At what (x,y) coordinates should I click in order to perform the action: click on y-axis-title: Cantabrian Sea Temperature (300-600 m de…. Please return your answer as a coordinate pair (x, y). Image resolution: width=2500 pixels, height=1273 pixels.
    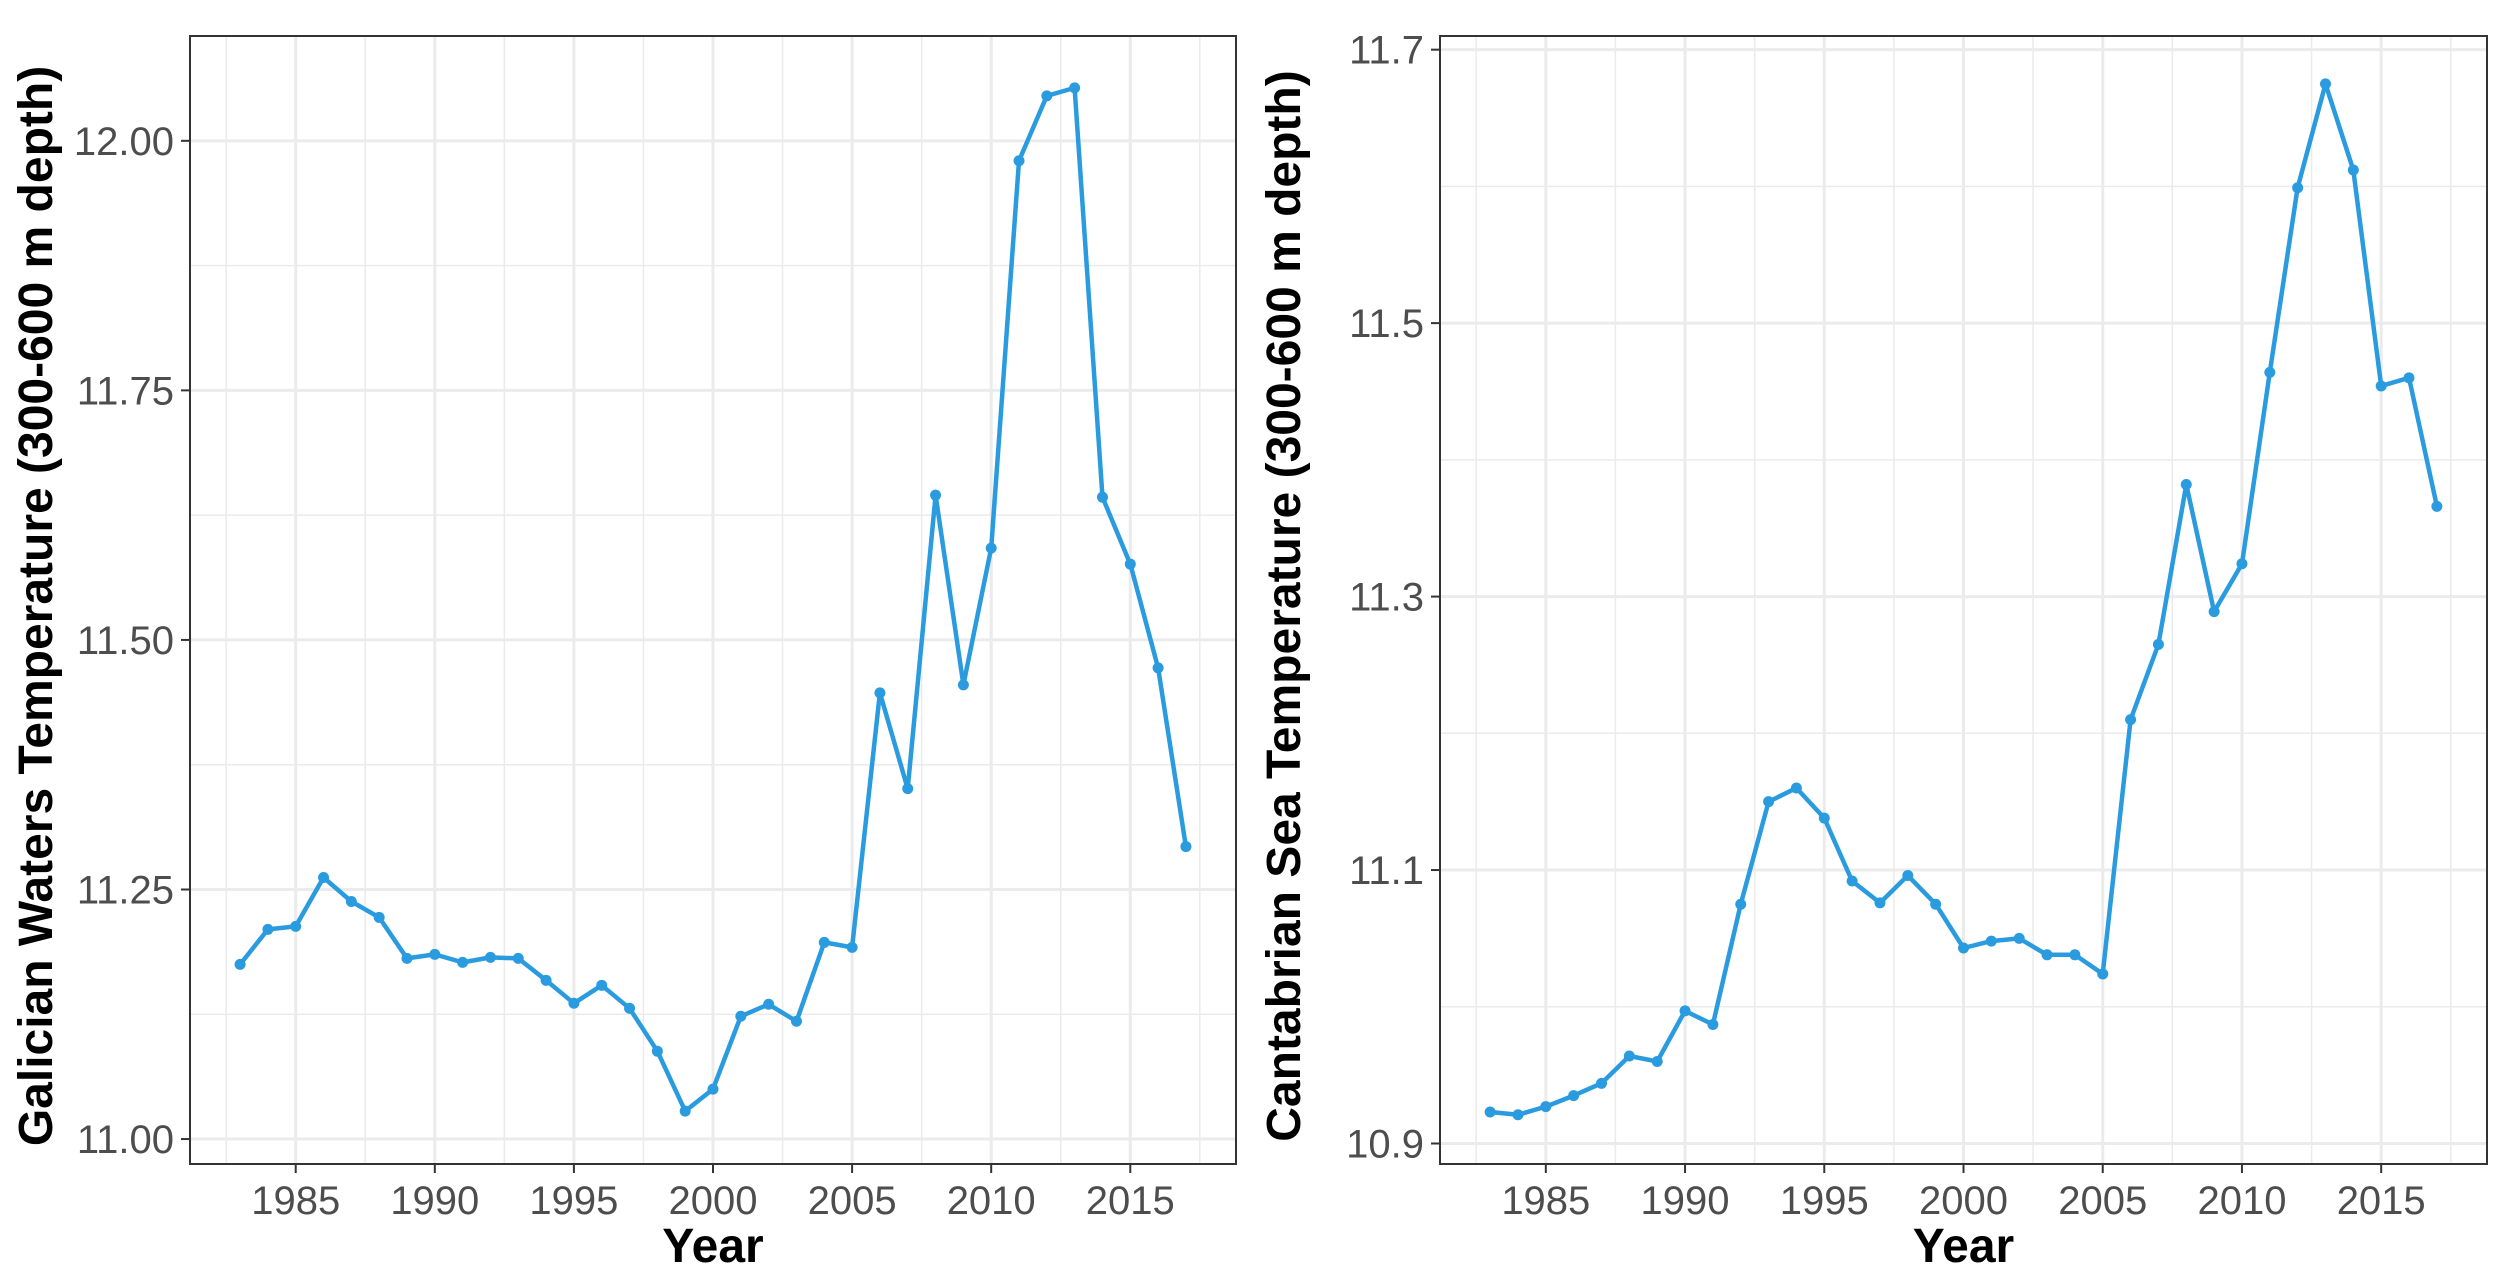
    Looking at the image, I should click on (1284, 605).